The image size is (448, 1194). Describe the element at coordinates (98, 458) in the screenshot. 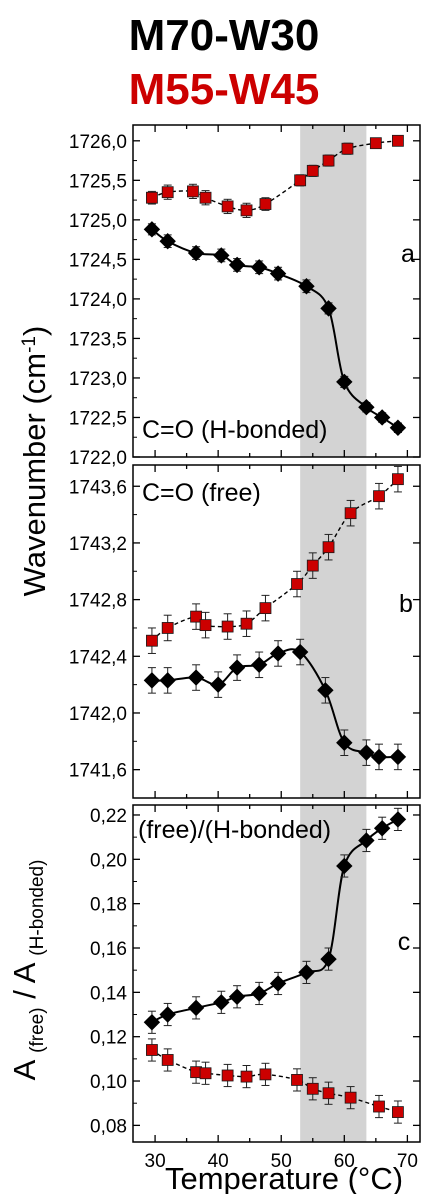

I see `y-tick-label: 1722,0` at that location.